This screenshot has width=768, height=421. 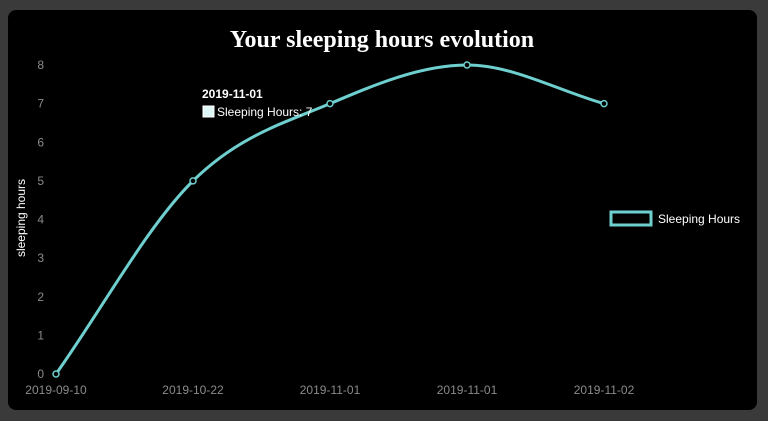 I want to click on chart-title: Your sleeping hours evolution, so click(x=382, y=40).